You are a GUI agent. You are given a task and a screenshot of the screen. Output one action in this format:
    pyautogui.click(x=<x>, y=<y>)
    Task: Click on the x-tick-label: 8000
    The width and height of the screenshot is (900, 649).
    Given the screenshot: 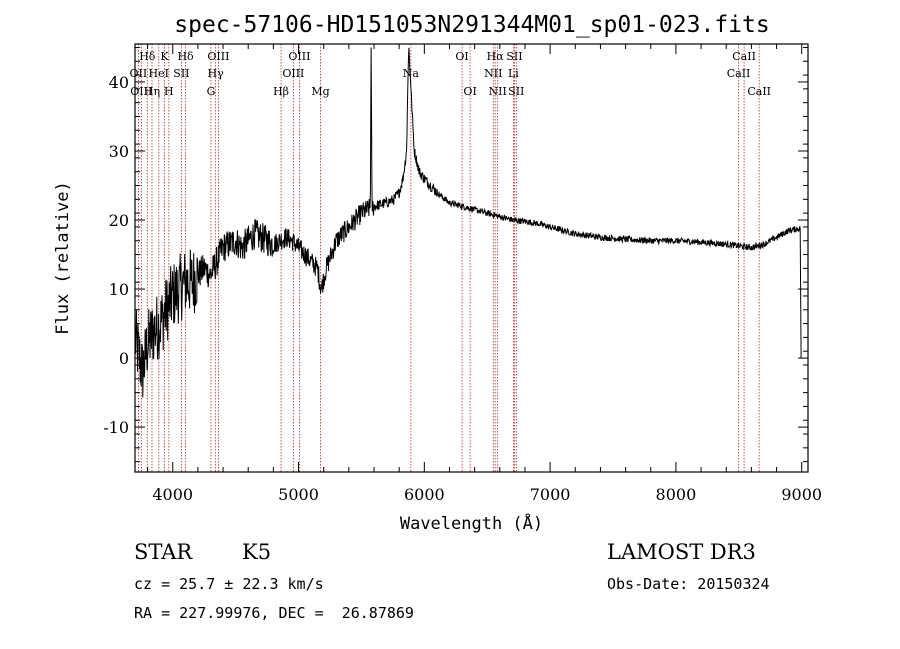 What is the action you would take?
    pyautogui.click(x=676, y=494)
    